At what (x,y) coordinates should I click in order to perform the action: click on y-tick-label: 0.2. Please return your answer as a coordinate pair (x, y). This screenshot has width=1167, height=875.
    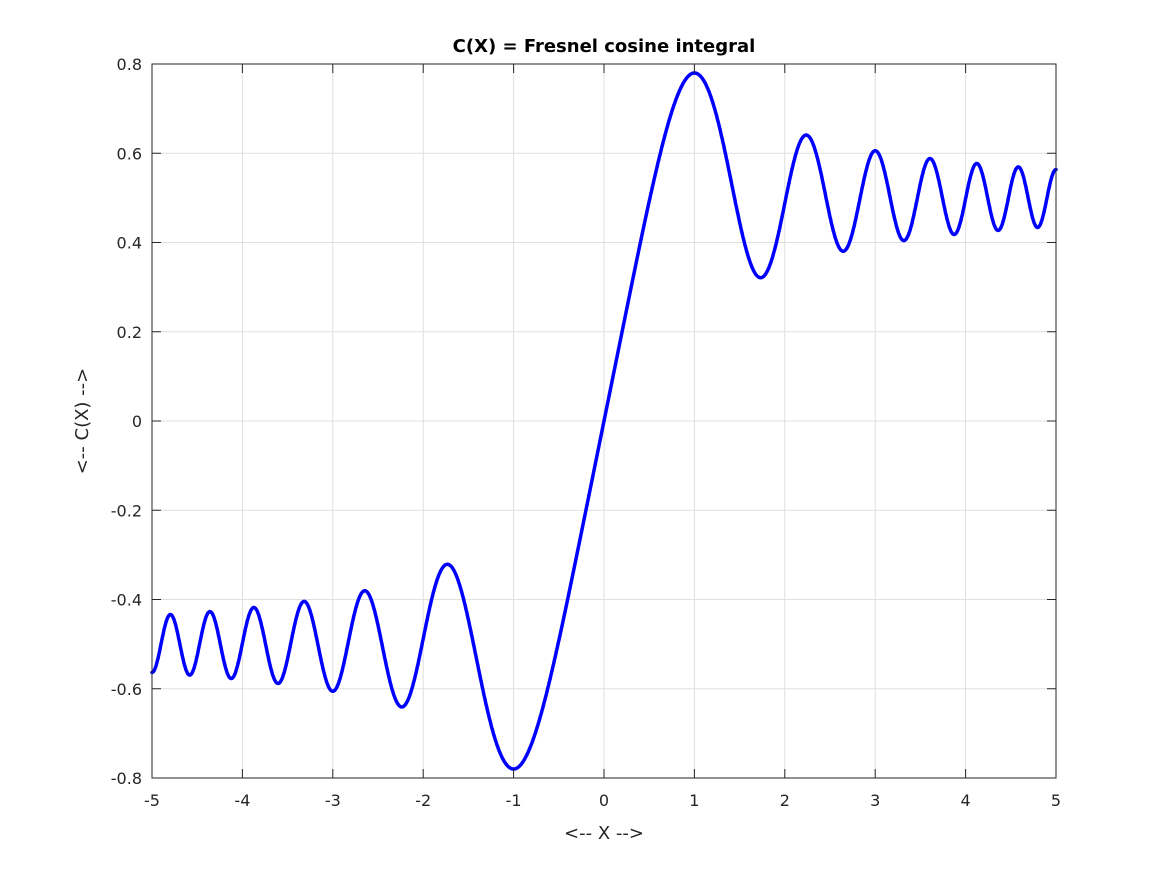
    Looking at the image, I should click on (129, 332).